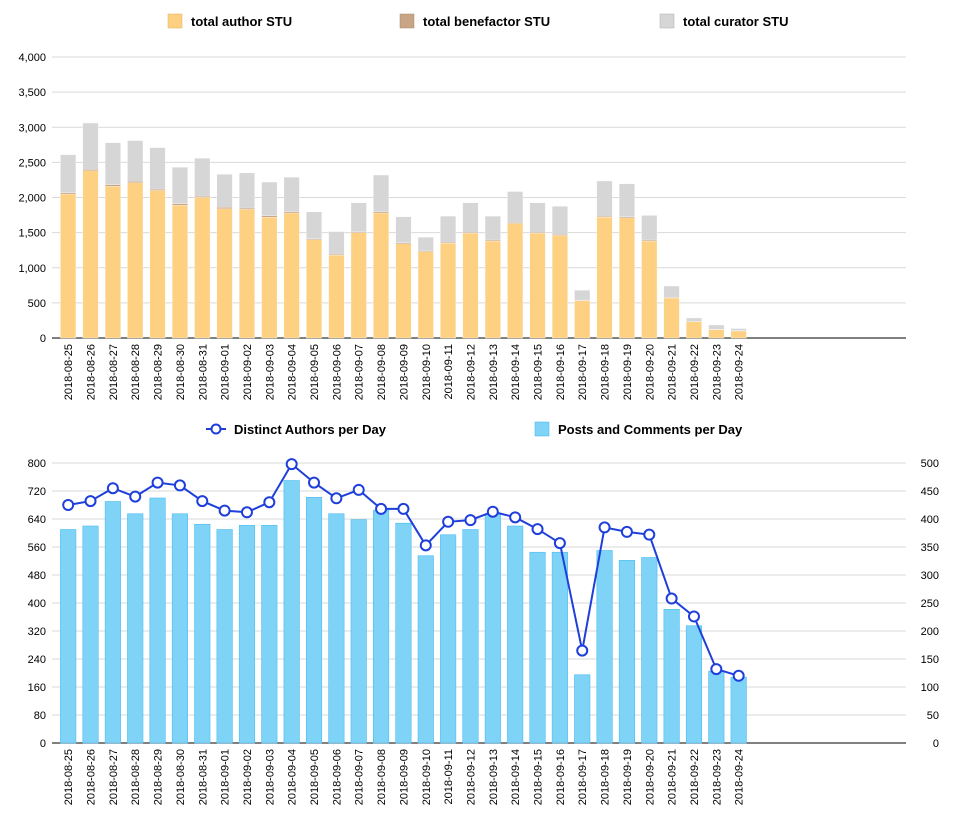  What do you see at coordinates (32, 199) in the screenshot?
I see `chart1-y-tick-label: 2,000` at bounding box center [32, 199].